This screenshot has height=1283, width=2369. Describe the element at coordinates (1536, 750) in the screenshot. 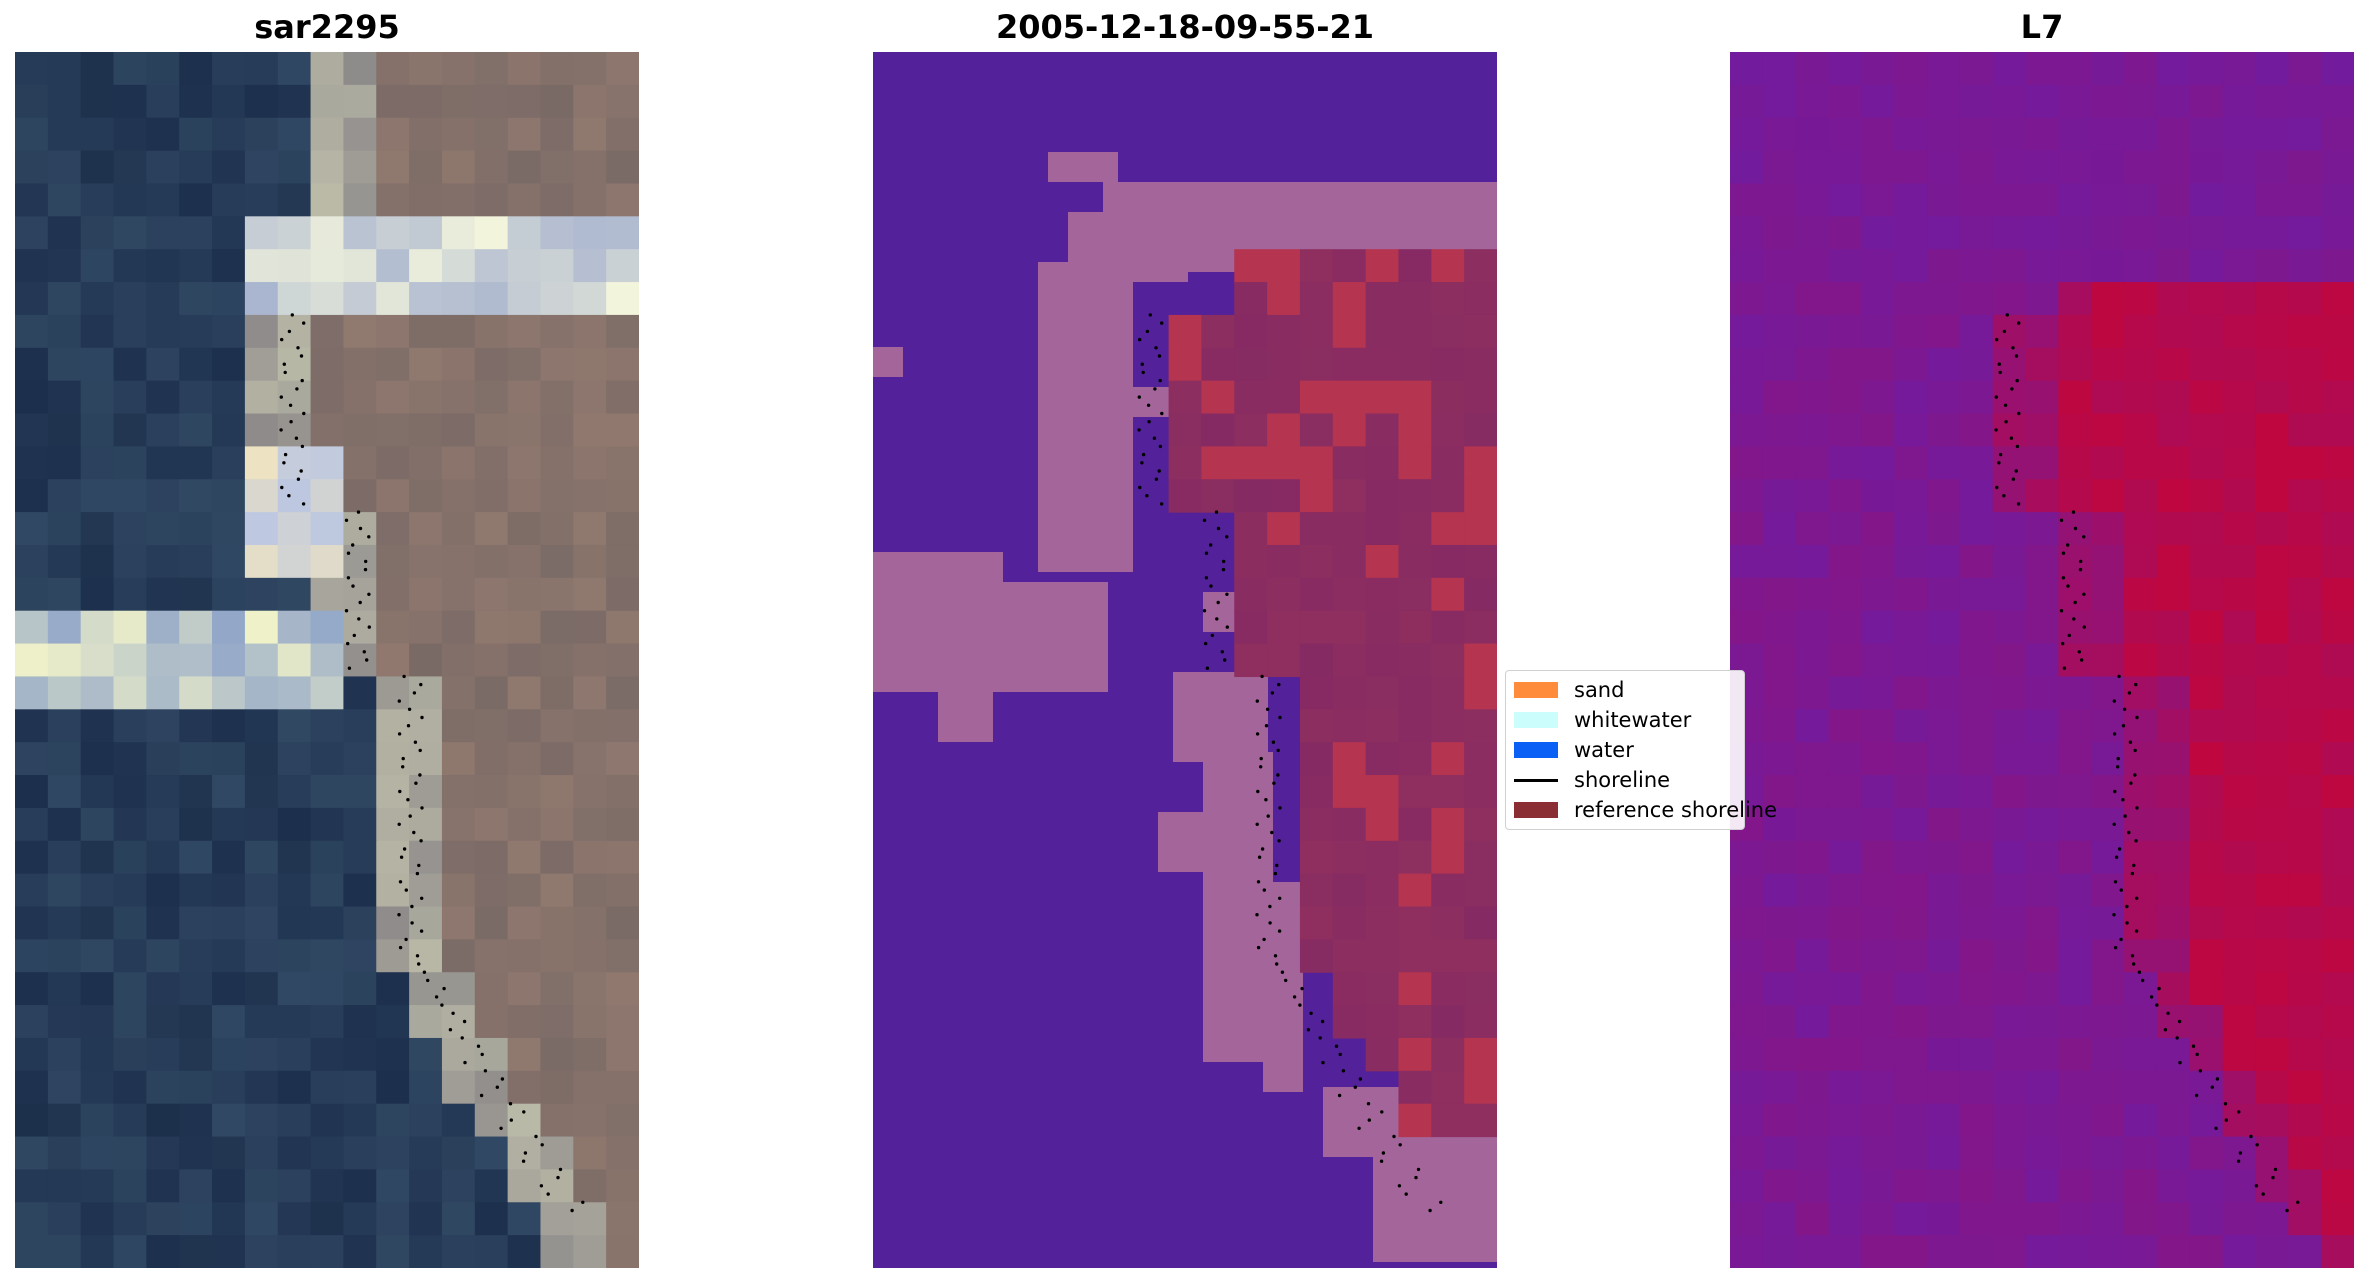

I see `legend-swatch-water` at that location.